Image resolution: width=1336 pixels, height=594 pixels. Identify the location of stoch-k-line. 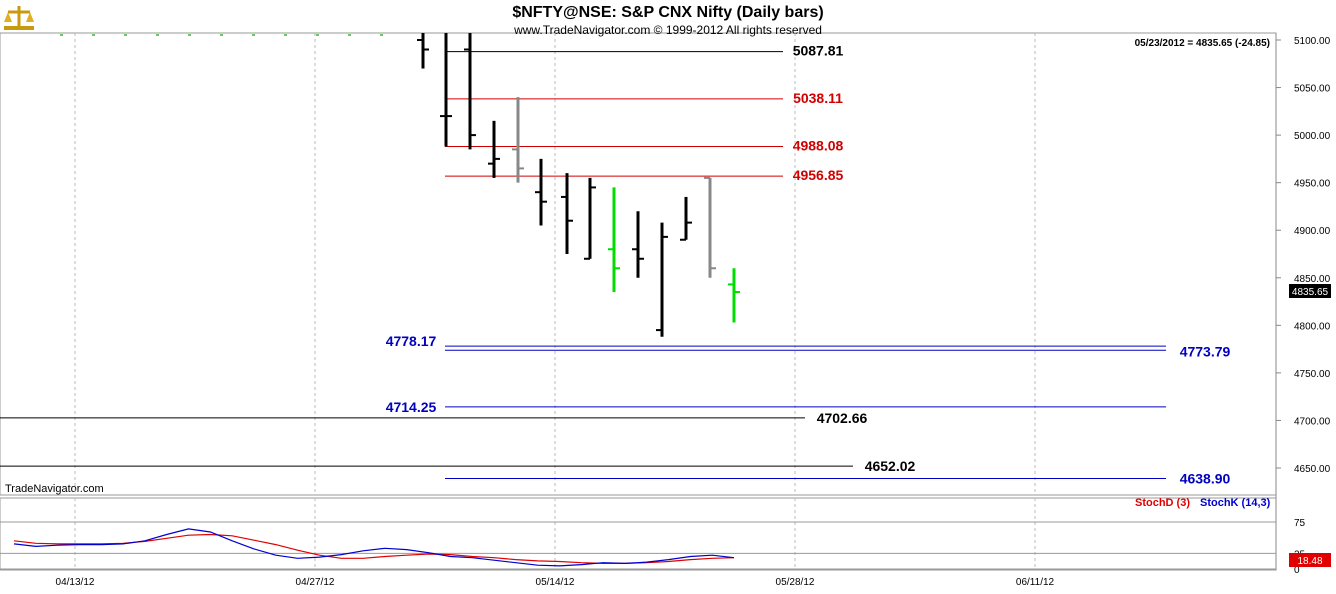
(374, 547).